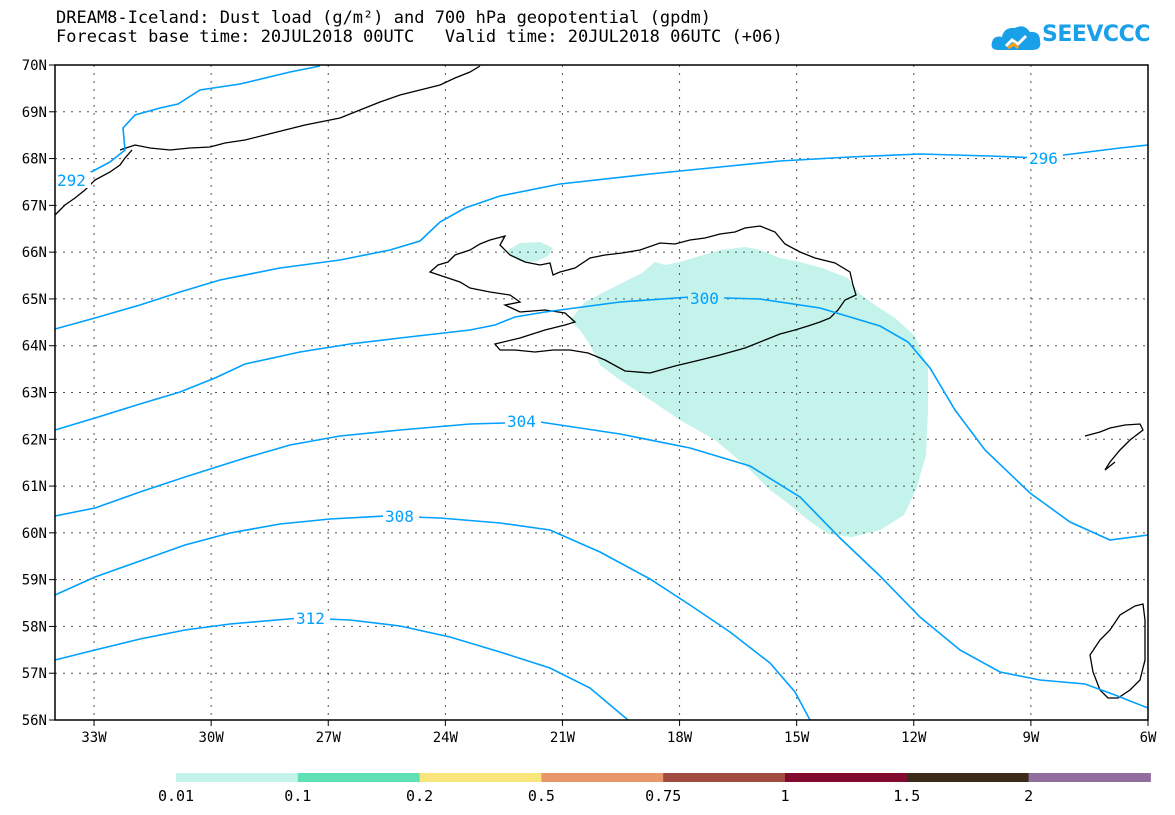 This screenshot has width=1175, height=815. I want to click on x-tick-label: 24W, so click(446, 738).